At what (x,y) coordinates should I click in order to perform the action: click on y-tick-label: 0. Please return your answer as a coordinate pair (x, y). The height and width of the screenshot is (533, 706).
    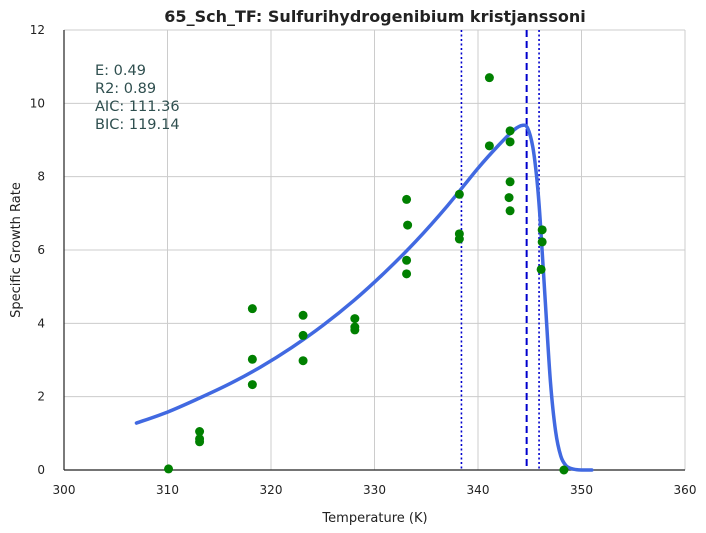
    Looking at the image, I should click on (41, 470).